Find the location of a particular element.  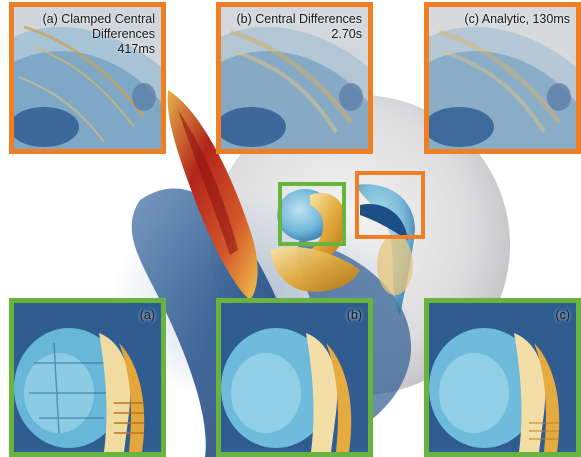

top-inset-c: (c) Analytic, 130ms is located at coordinates (502, 78).